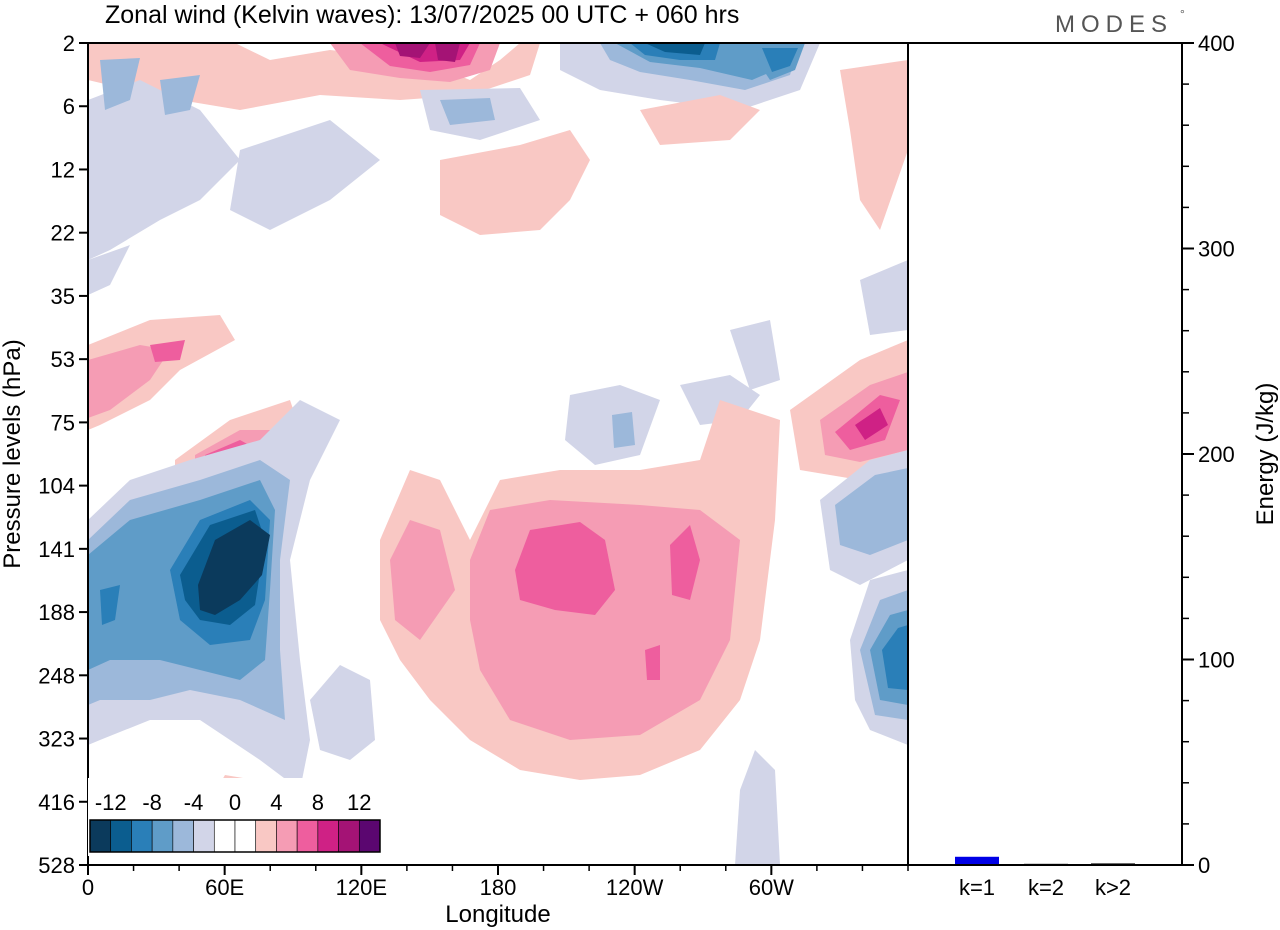 Image resolution: width=1280 pixels, height=930 pixels. Describe the element at coordinates (1046, 887) in the screenshot. I see `energy-bar-label: k=2` at that location.